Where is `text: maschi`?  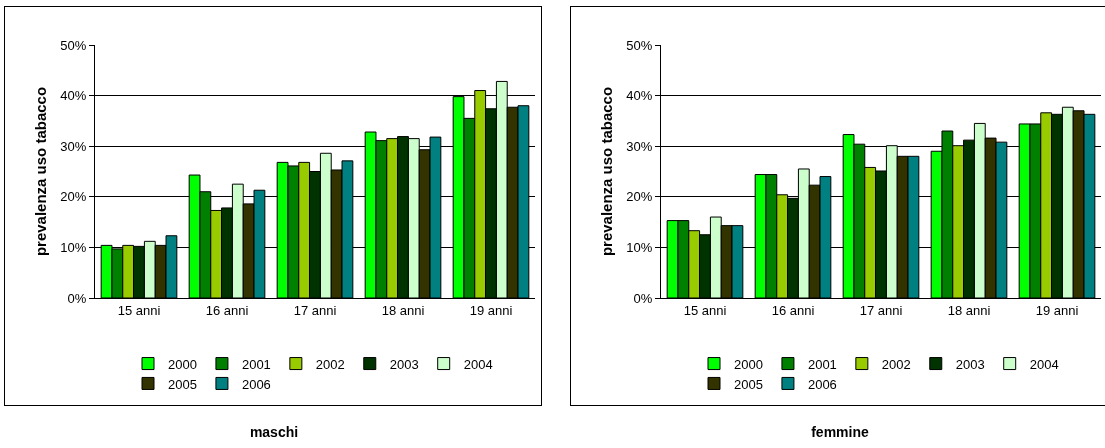 text: maschi is located at coordinates (274, 432).